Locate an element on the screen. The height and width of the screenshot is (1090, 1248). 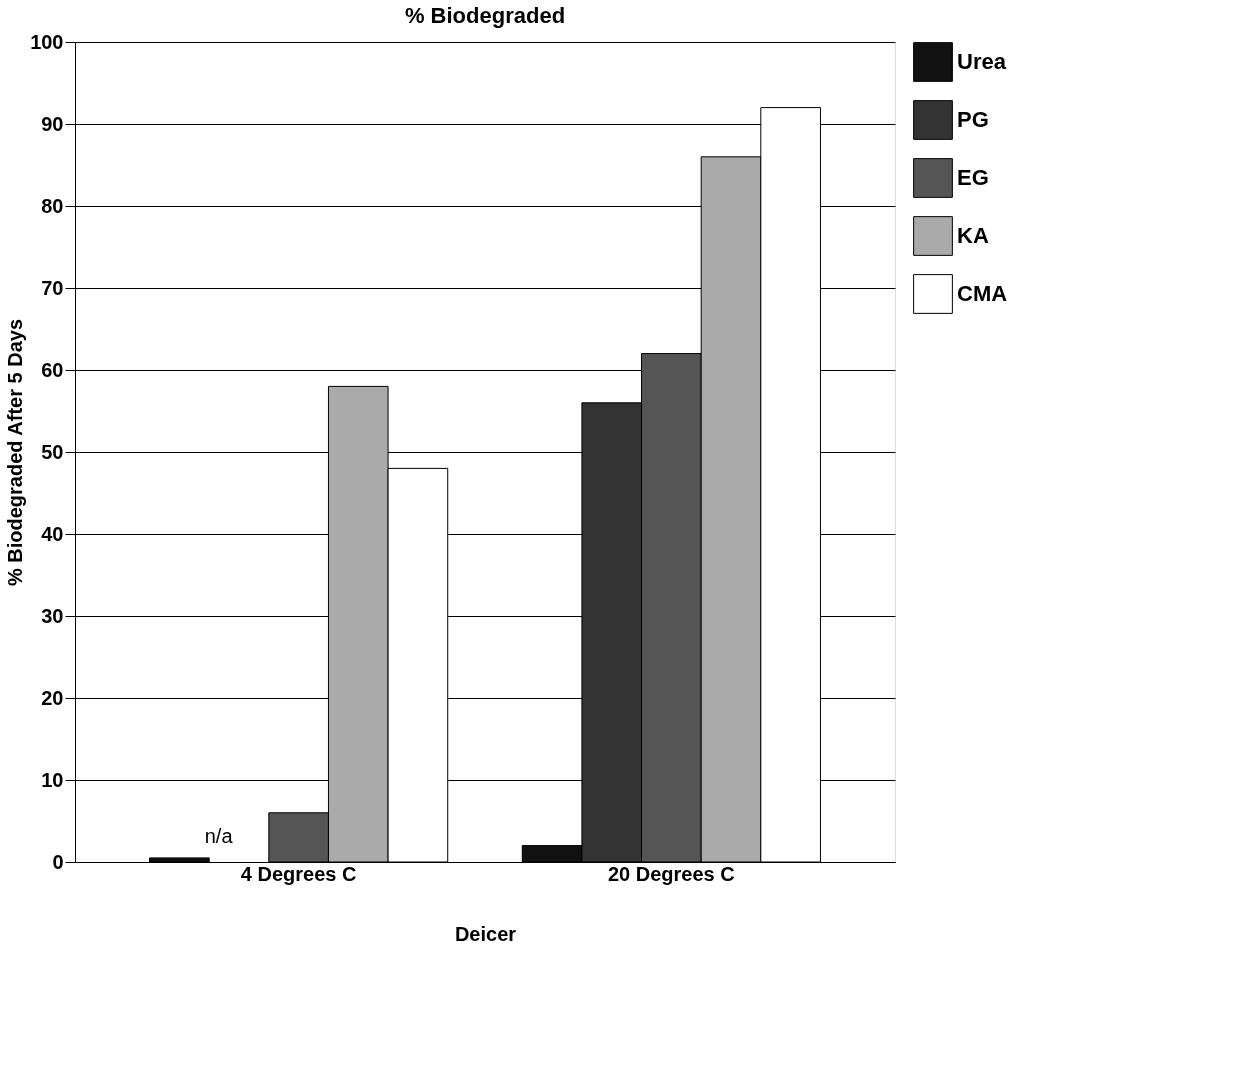
legend-label: CMA is located at coordinates (982, 293).